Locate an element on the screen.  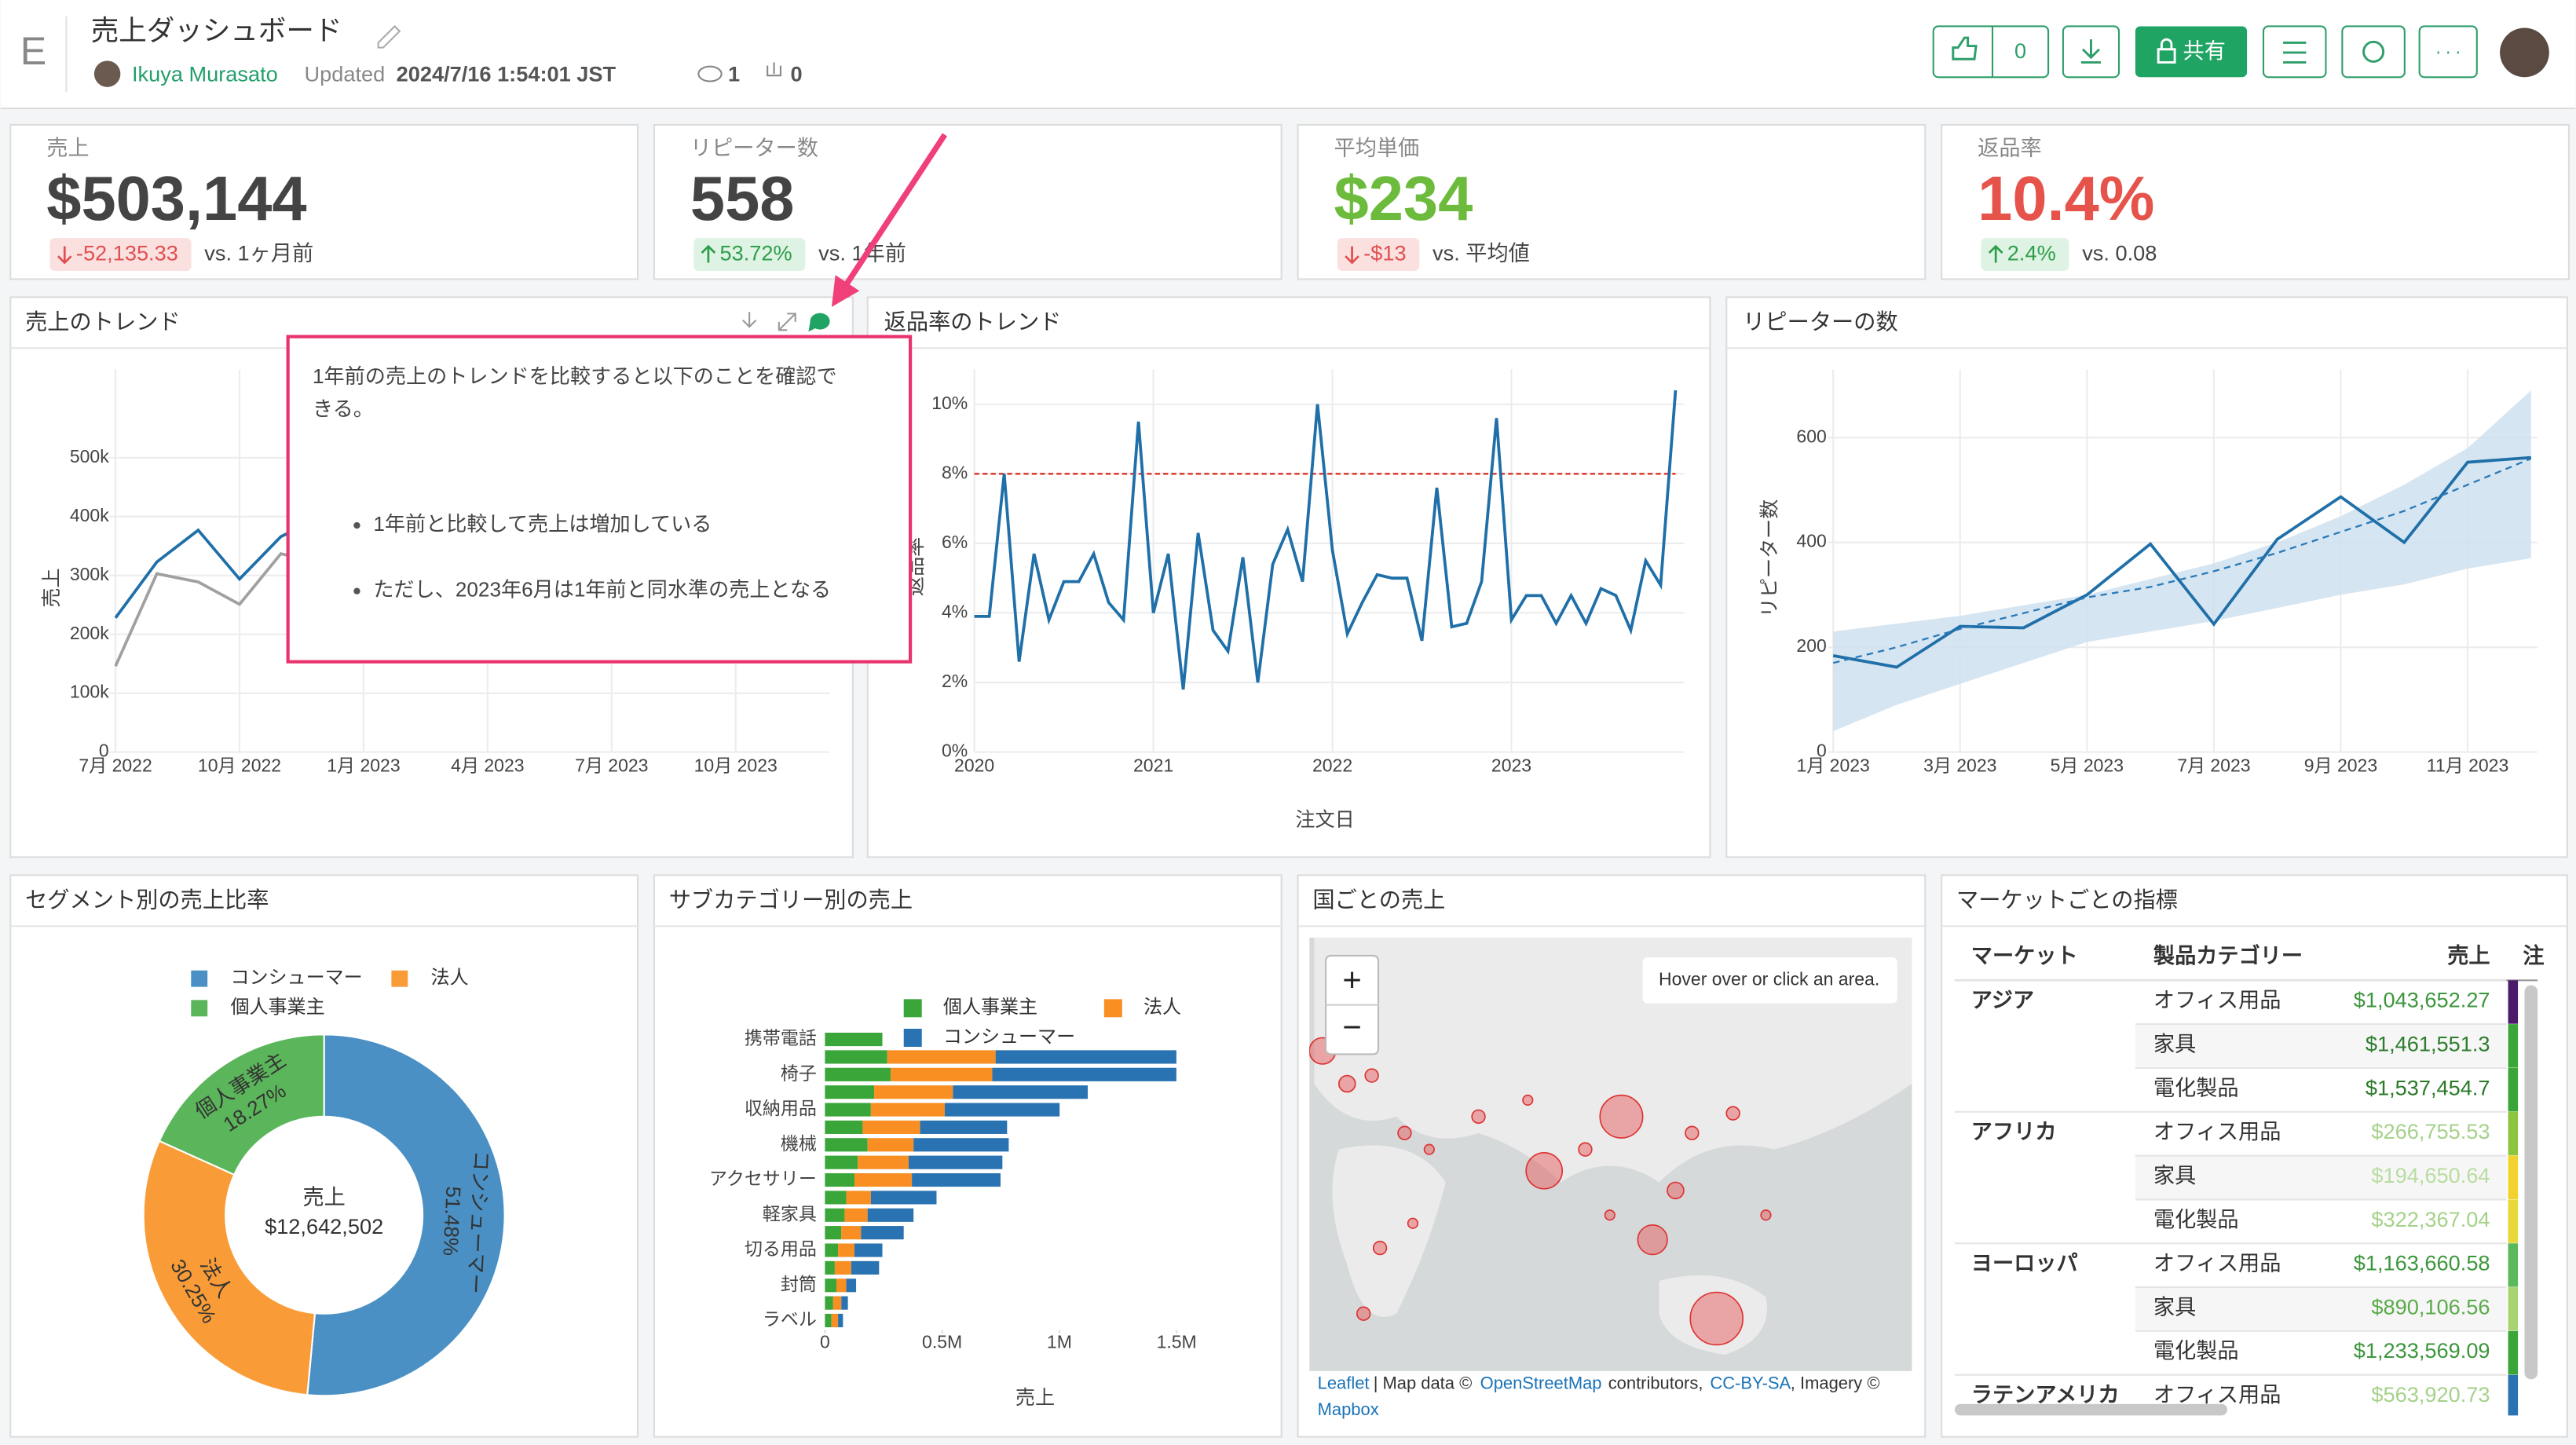
bullet is located at coordinates (356, 525).